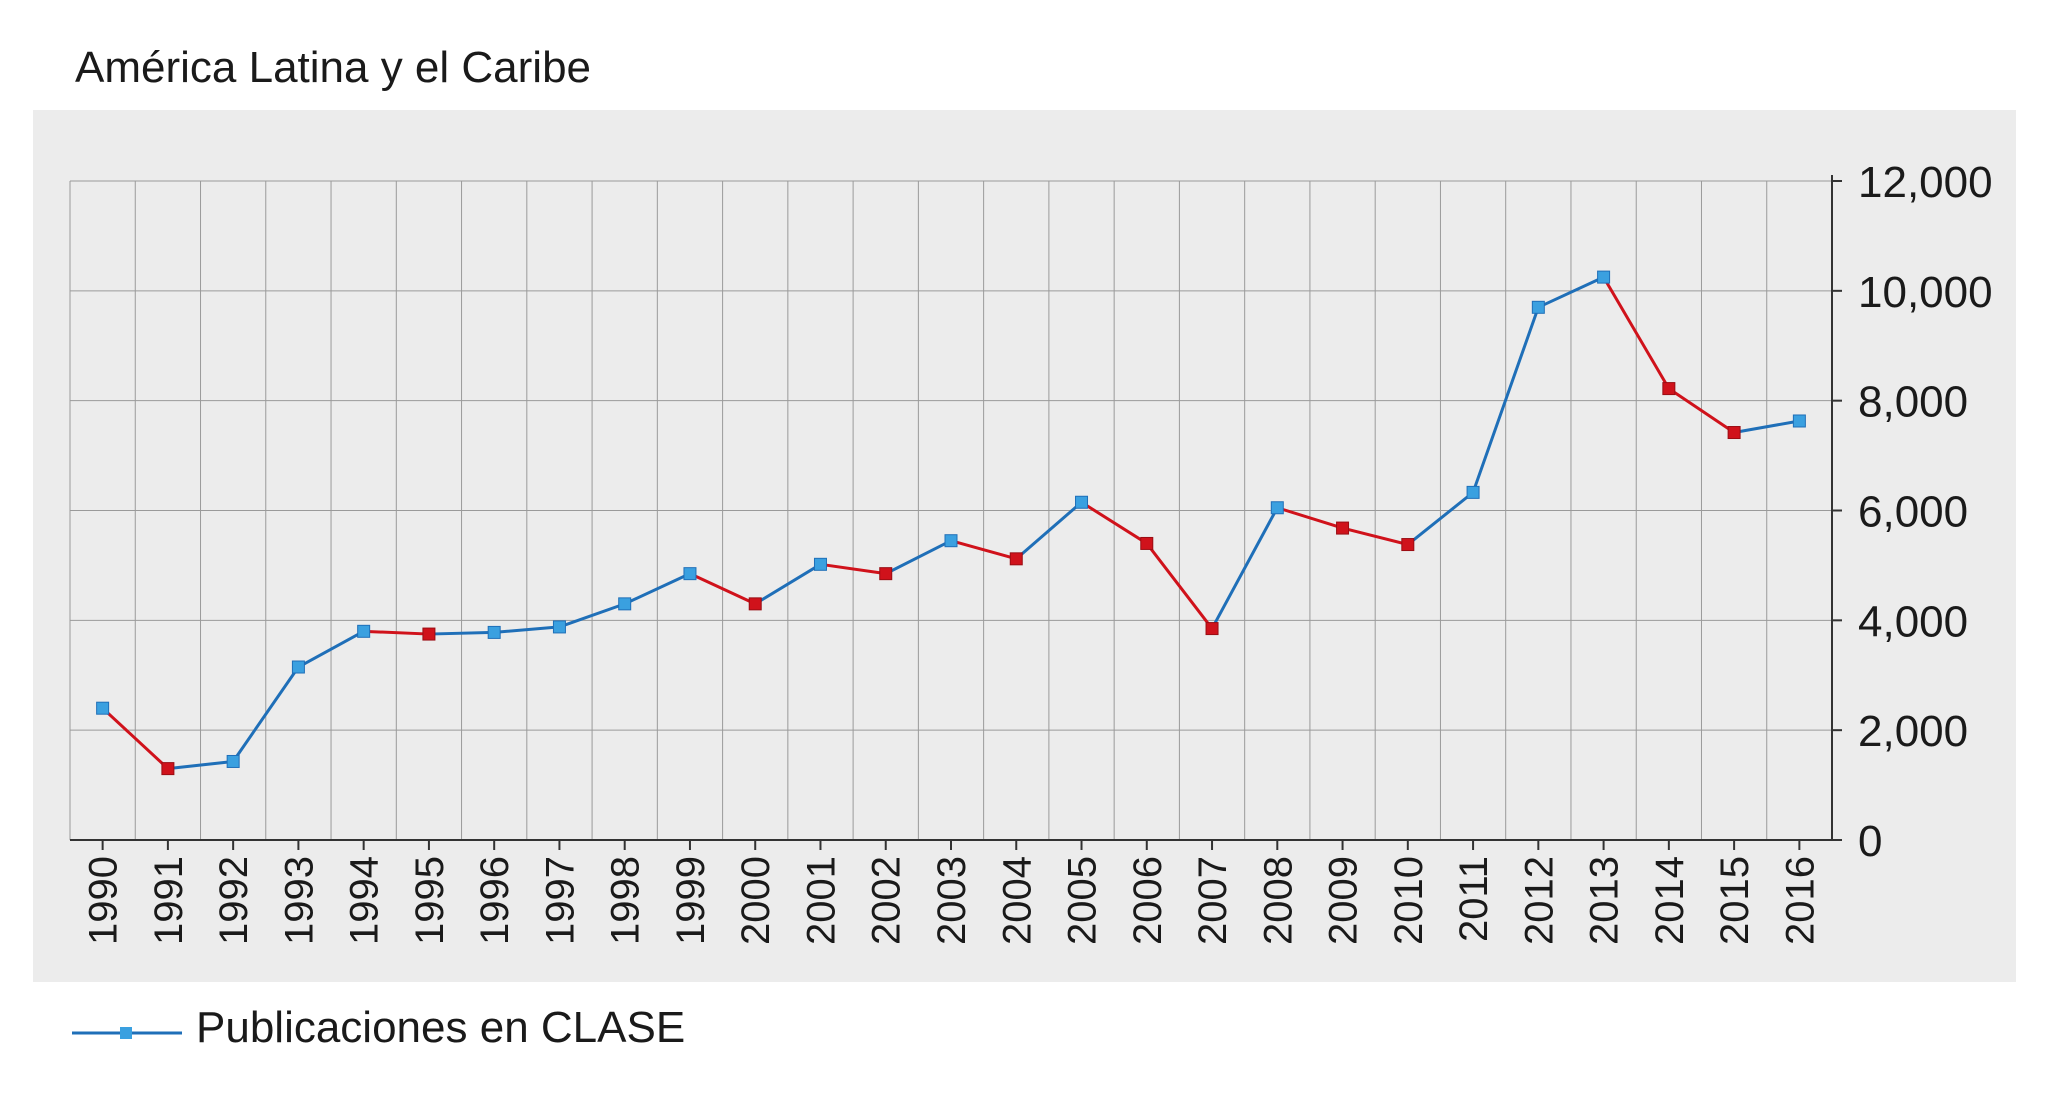 The height and width of the screenshot is (1093, 2048). I want to click on x-tick-label: 2001, so click(821, 900).